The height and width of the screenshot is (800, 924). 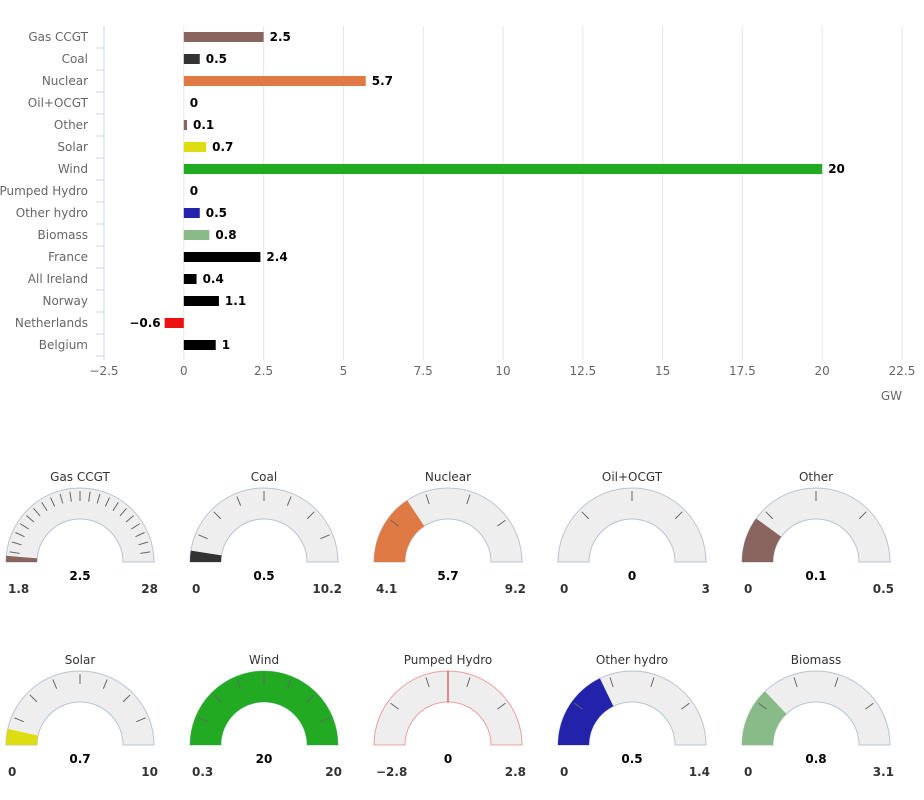 I want to click on gauge-title: Coal, so click(x=264, y=477).